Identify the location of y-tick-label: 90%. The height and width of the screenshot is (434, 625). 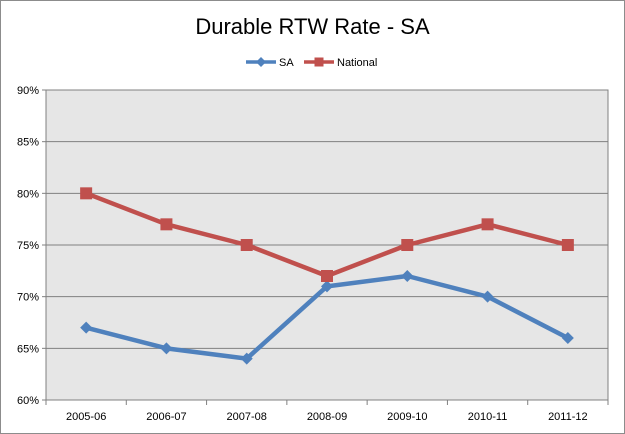
(28, 91).